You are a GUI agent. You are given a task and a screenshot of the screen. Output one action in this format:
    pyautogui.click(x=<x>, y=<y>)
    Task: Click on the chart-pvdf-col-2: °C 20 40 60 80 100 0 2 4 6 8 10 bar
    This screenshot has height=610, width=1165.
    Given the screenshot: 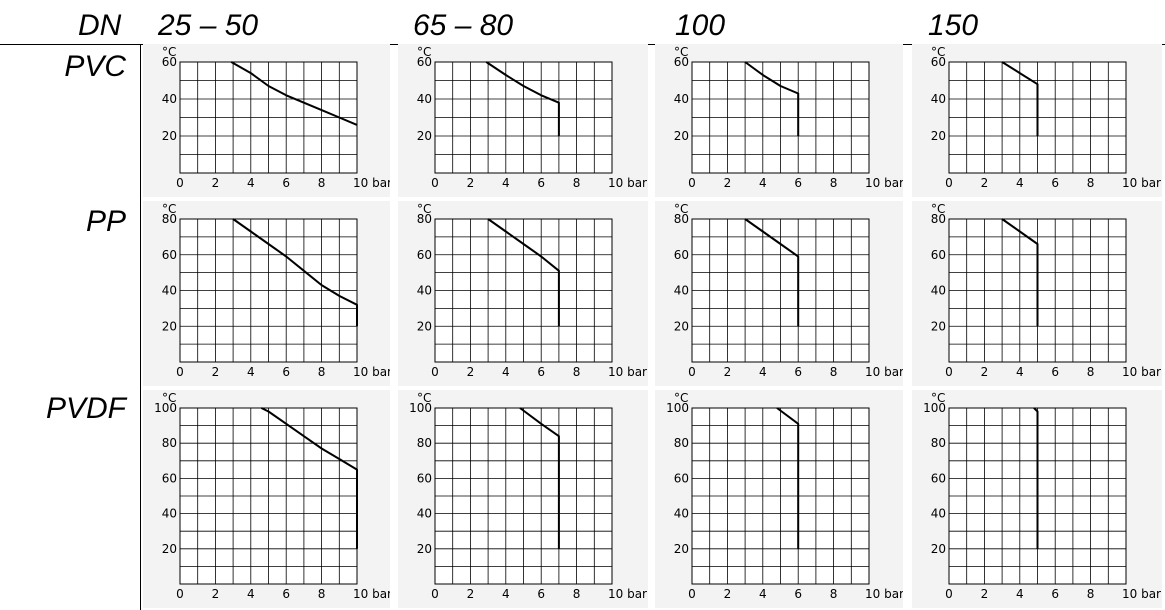 What is the action you would take?
    pyautogui.click(x=523, y=499)
    